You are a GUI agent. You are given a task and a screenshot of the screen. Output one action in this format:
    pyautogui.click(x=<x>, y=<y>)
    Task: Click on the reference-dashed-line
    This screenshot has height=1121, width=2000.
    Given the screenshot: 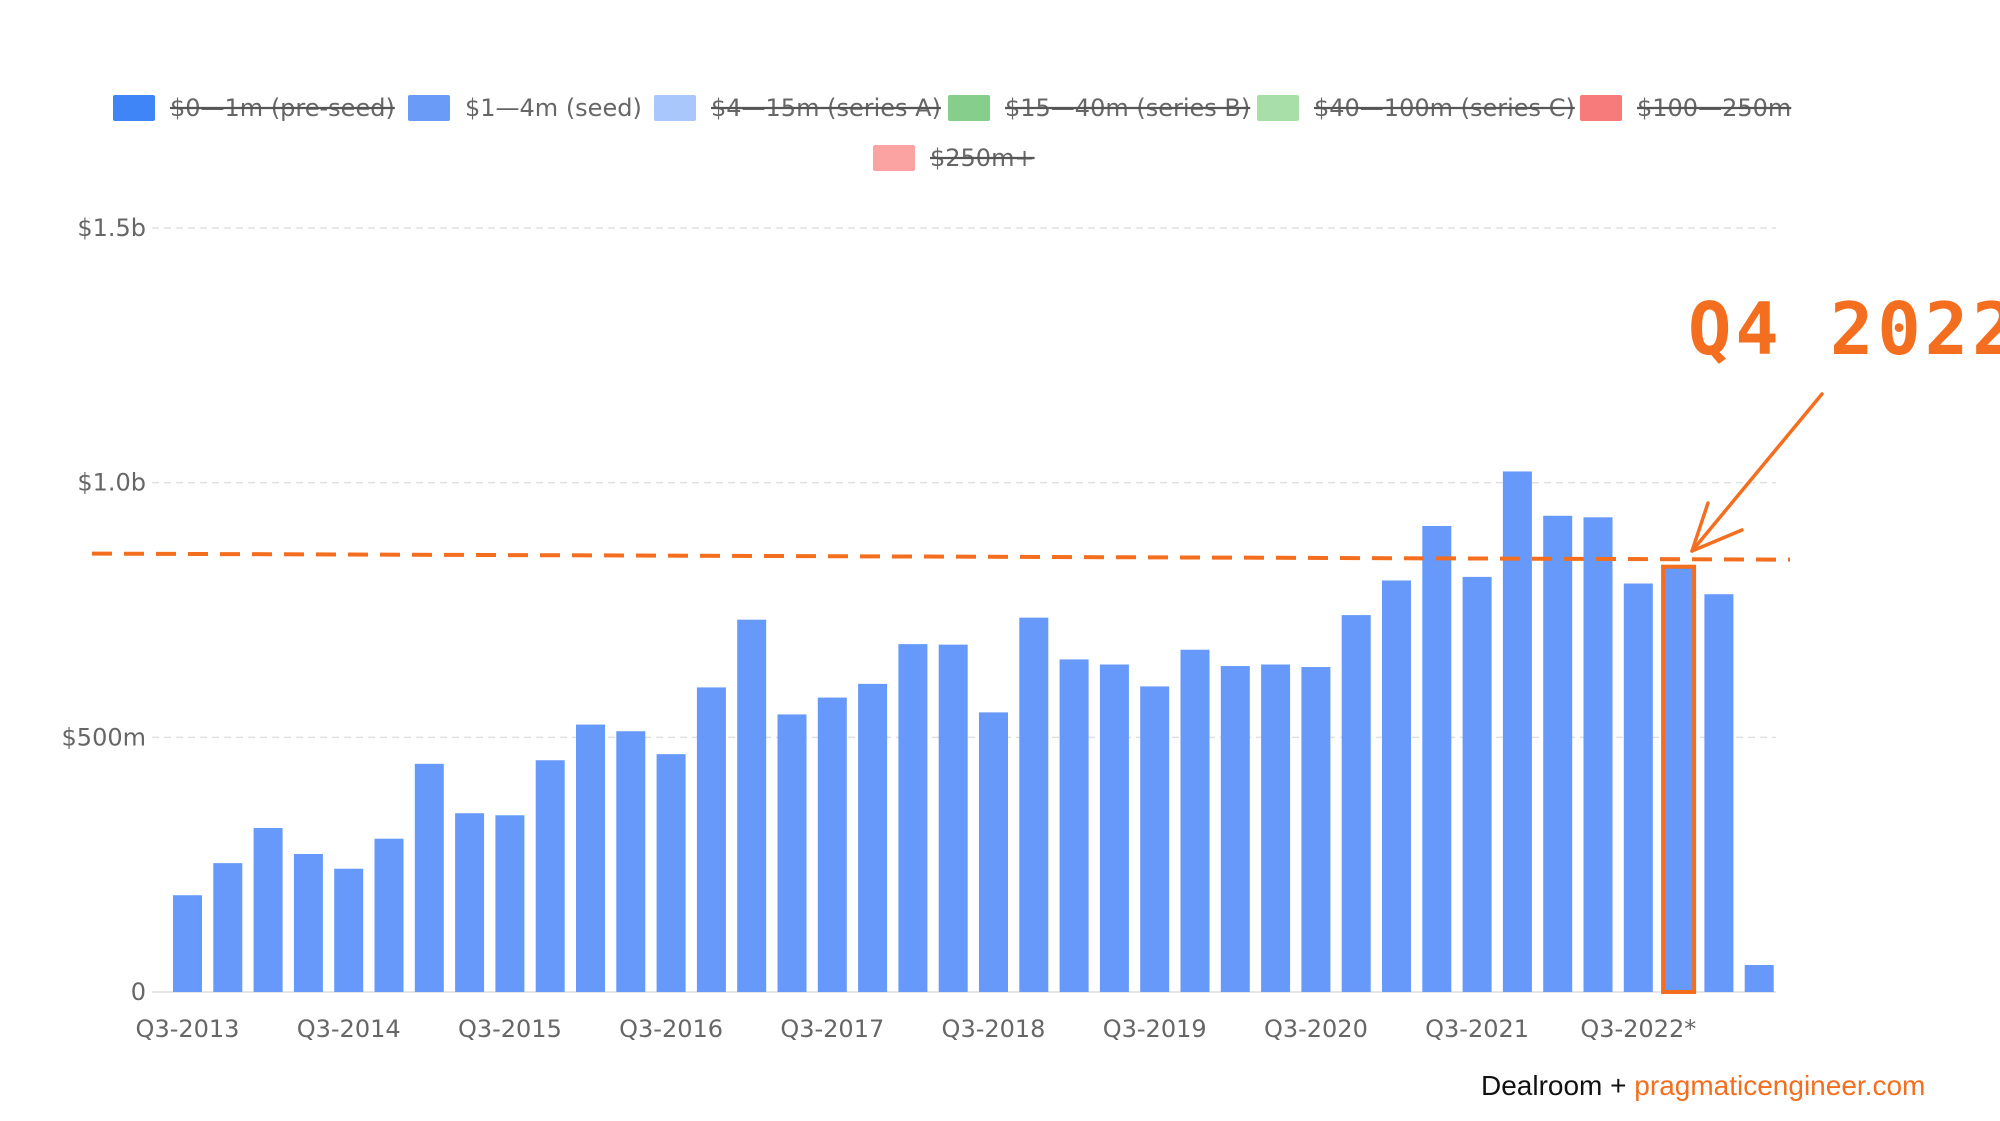 What is the action you would take?
    pyautogui.click(x=941, y=556)
    